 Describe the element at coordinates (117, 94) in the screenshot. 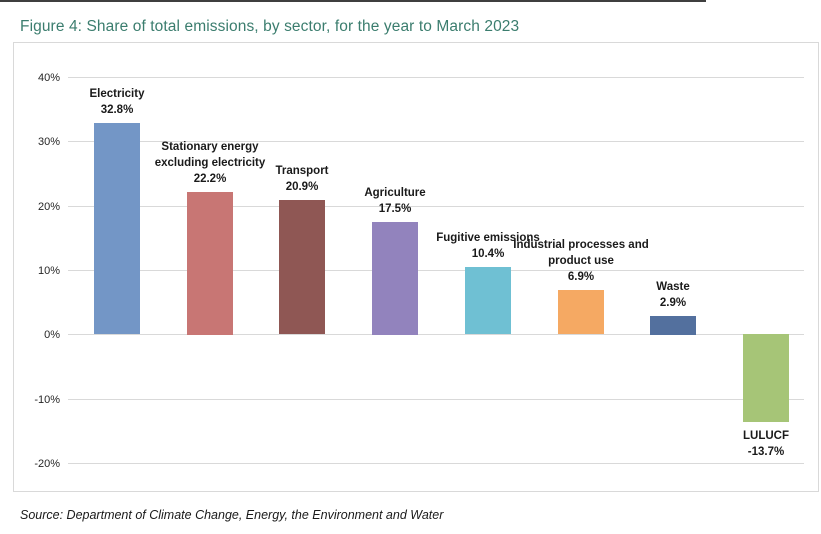

I see `bar-label-line: Electricity` at that location.